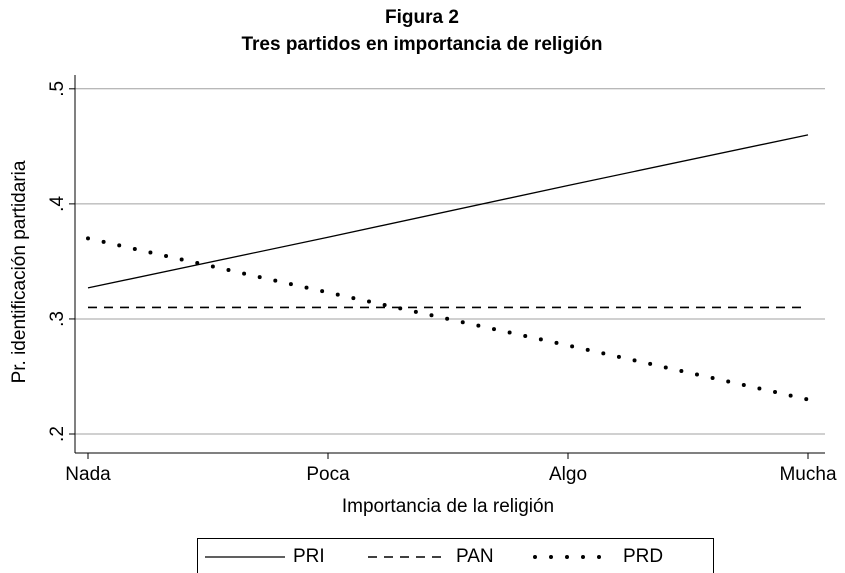 Image resolution: width=845 pixels, height=573 pixels. Describe the element at coordinates (19, 271) in the screenshot. I see `y-axis-title: Pr. identificación partidaria` at that location.